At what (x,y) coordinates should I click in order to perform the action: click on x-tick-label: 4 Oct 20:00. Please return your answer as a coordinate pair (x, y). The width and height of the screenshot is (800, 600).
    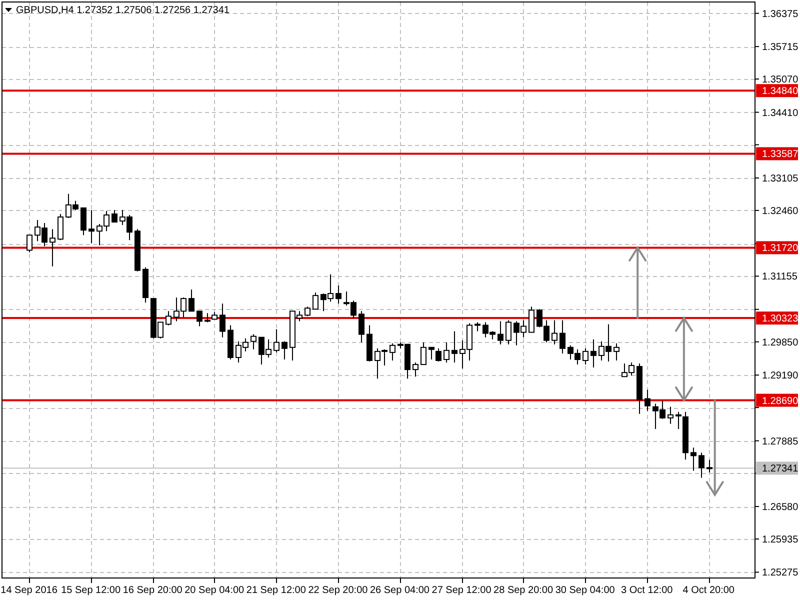
    Looking at the image, I should click on (708, 590).